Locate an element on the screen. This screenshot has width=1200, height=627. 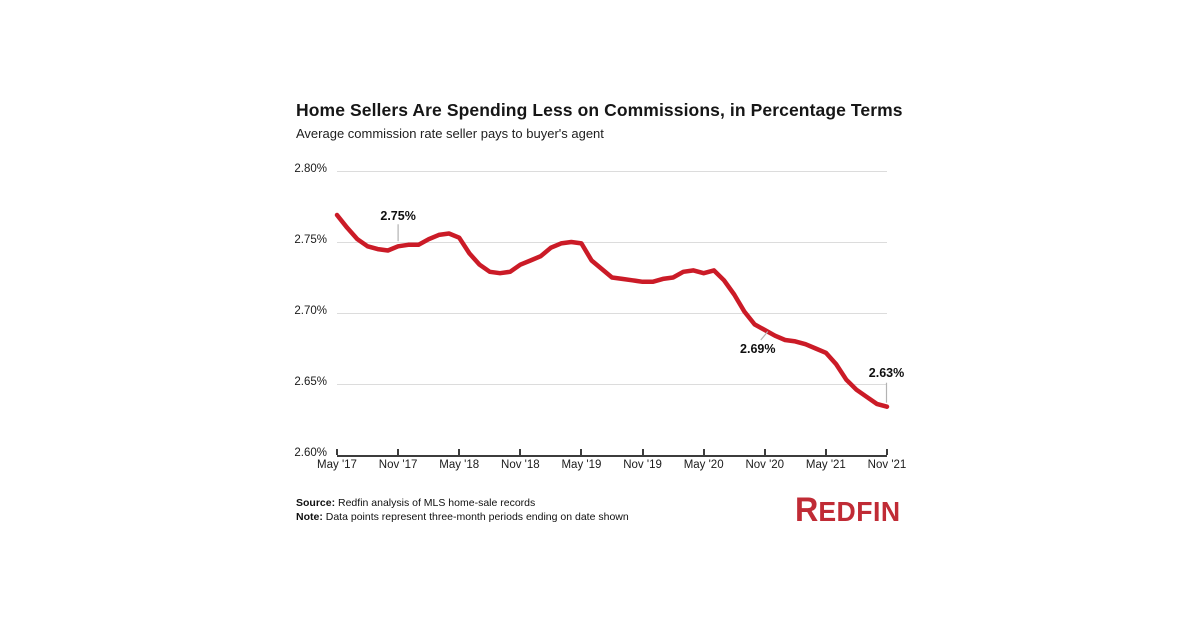
source-label: Source: is located at coordinates (316, 503).